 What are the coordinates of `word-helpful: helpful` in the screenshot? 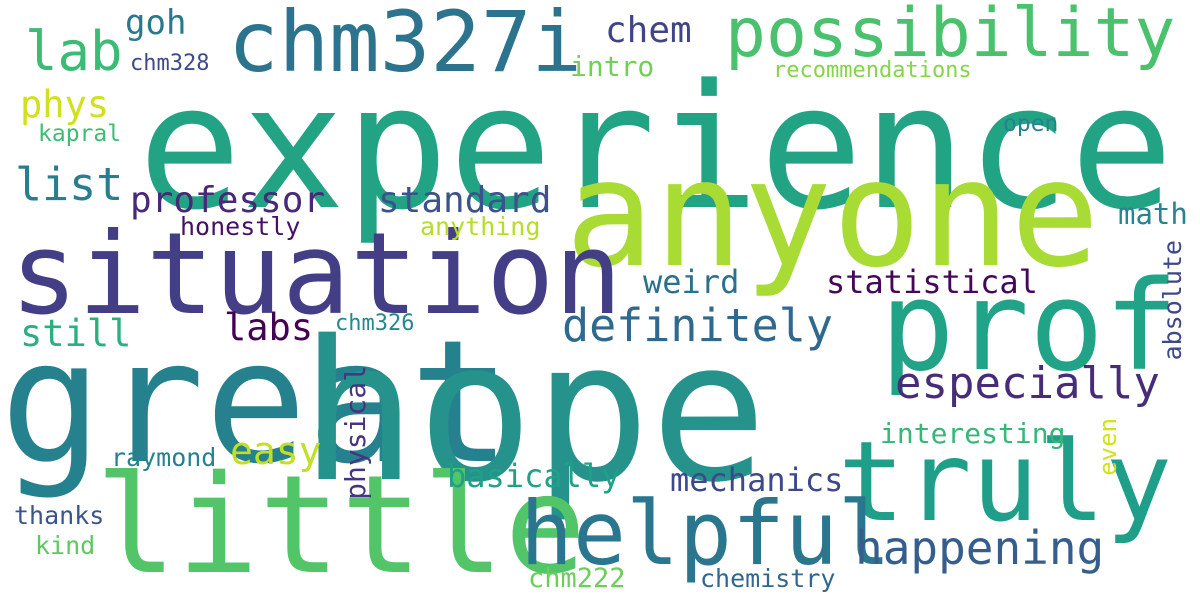 It's located at (705, 533).